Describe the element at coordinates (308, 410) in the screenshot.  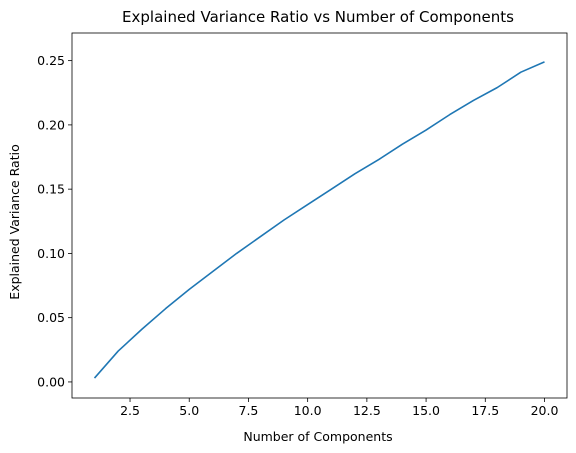
I see `x-tick-label: 10.0` at that location.